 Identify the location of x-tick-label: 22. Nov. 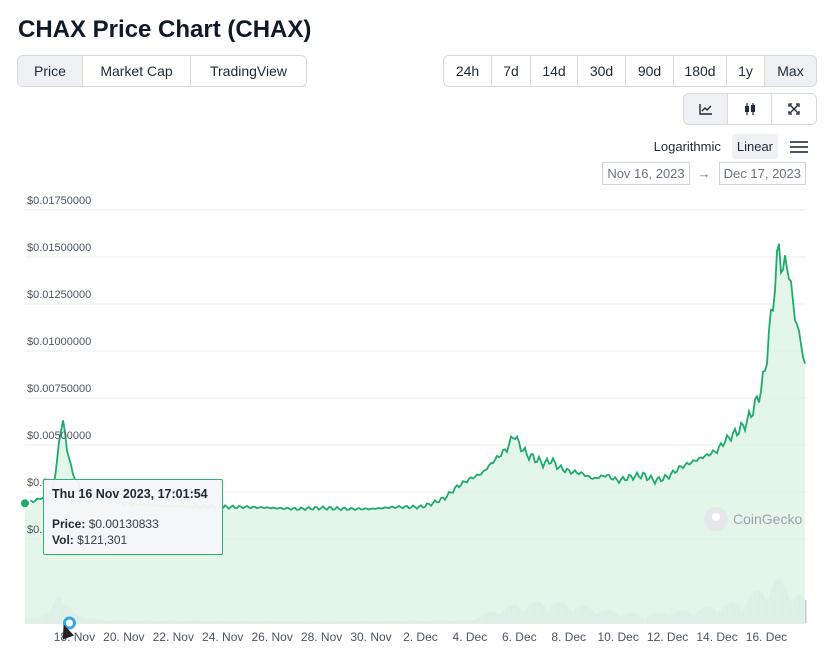
(173, 637).